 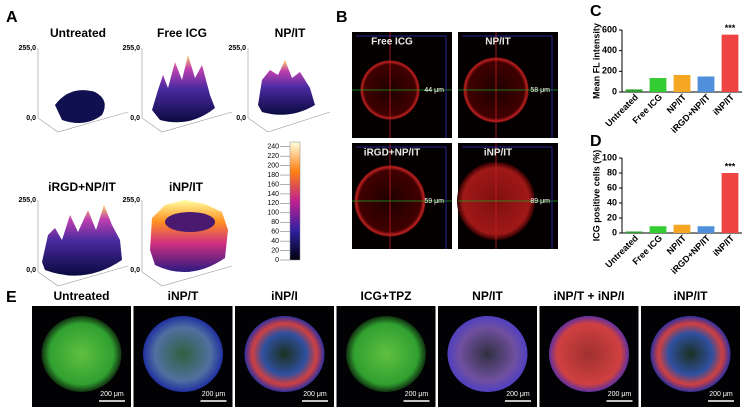 I want to click on panel-label: A, so click(x=12, y=17).